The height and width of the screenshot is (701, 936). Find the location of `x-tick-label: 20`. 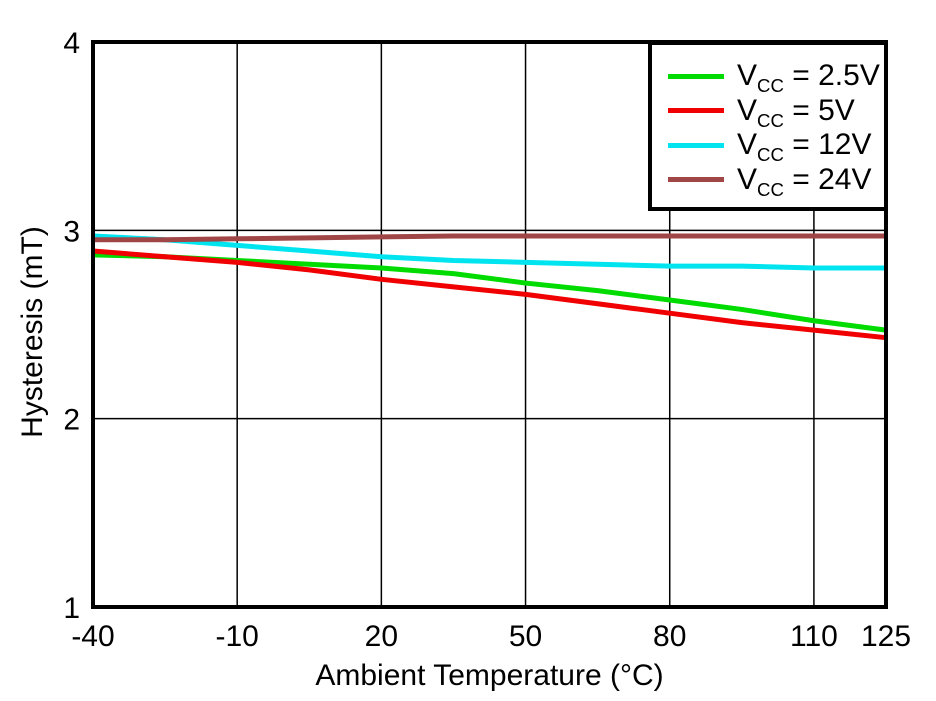

x-tick-label: 20 is located at coordinates (381, 636).